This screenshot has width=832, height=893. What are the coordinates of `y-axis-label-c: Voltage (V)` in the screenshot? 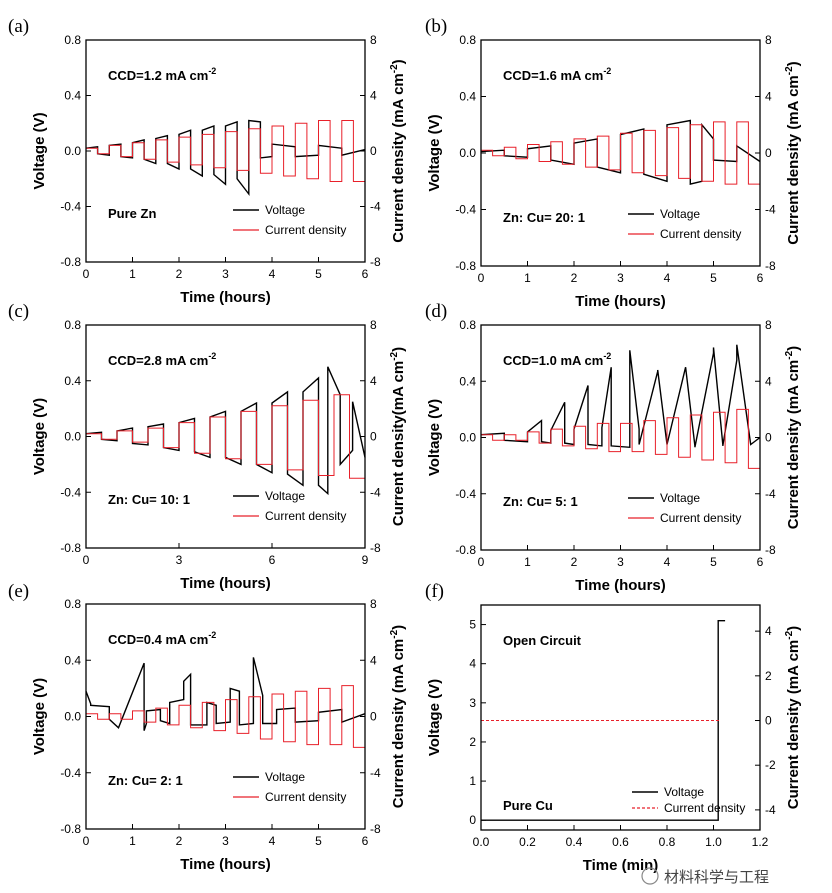 It's located at (39, 436).